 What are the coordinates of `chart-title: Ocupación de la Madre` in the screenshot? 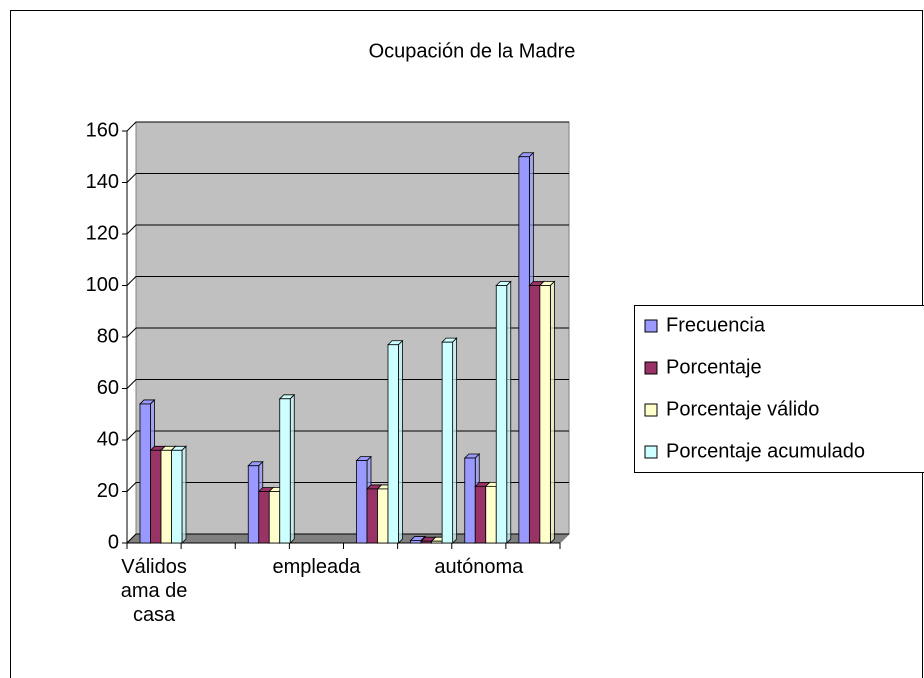 It's located at (472, 51).